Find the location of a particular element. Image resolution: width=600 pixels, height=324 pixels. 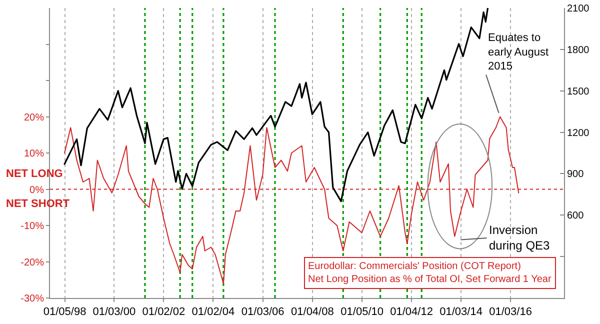

y2-tick-label: 1800 is located at coordinates (578, 50).